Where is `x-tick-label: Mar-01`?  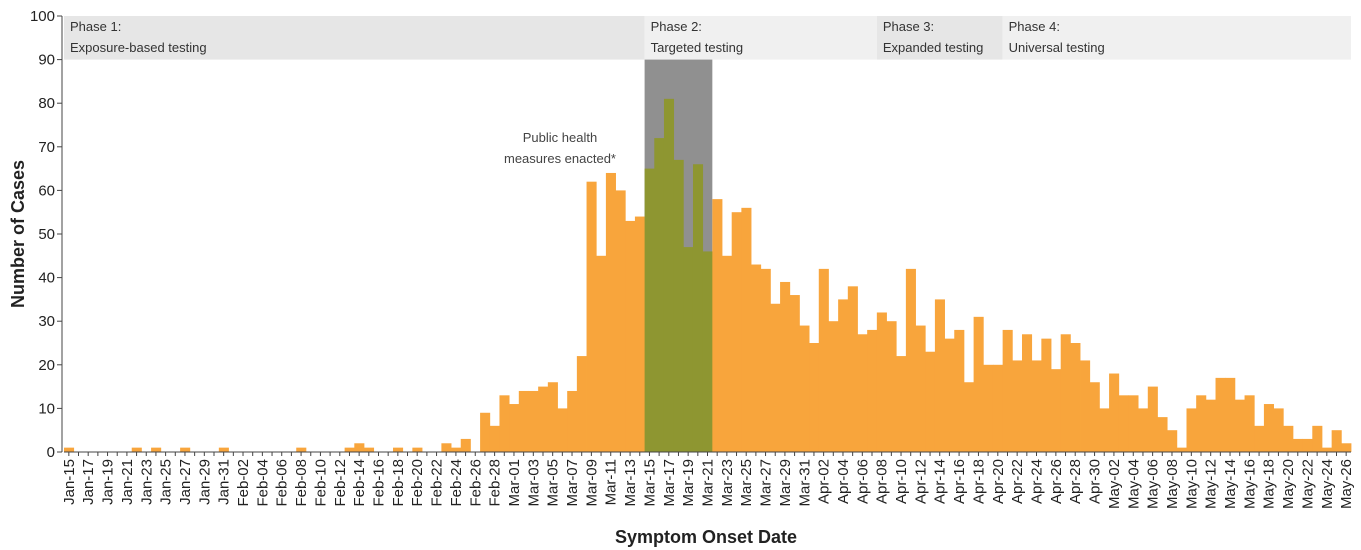
x-tick-label: Mar-01 is located at coordinates (514, 483).